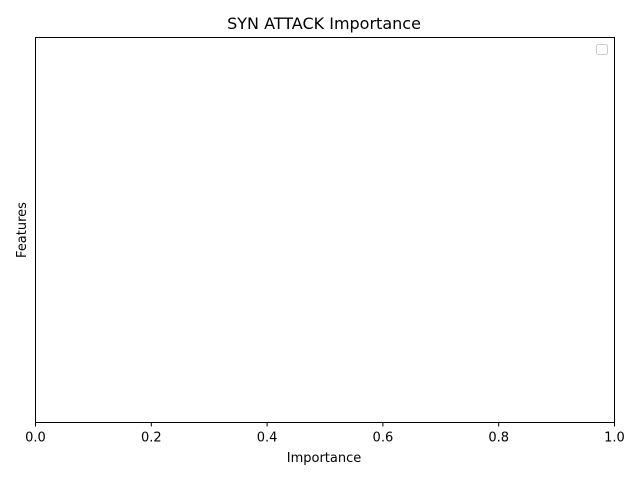 This screenshot has width=640, height=480. I want to click on chart-title: SYN ATTACK Importance, so click(324, 23).